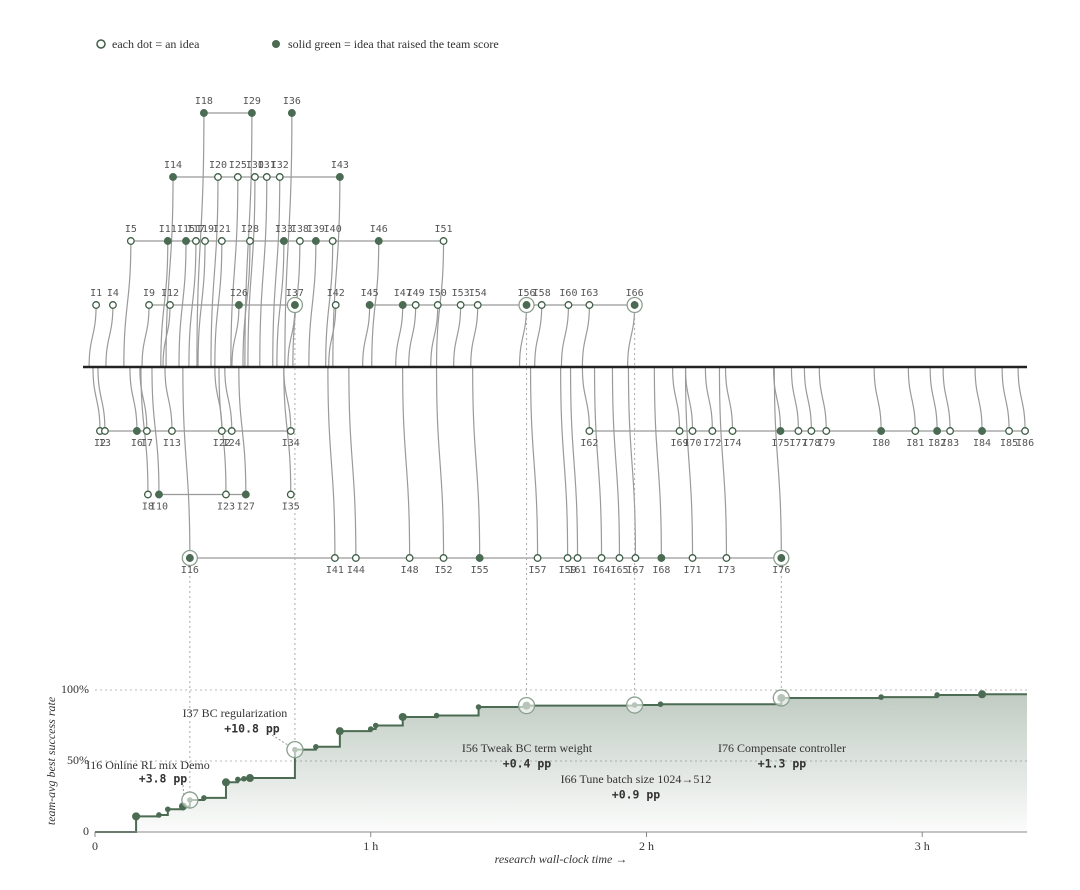 This screenshot has height=890, width=1080. Describe the element at coordinates (680, 443) in the screenshot. I see `node-label: I69` at that location.